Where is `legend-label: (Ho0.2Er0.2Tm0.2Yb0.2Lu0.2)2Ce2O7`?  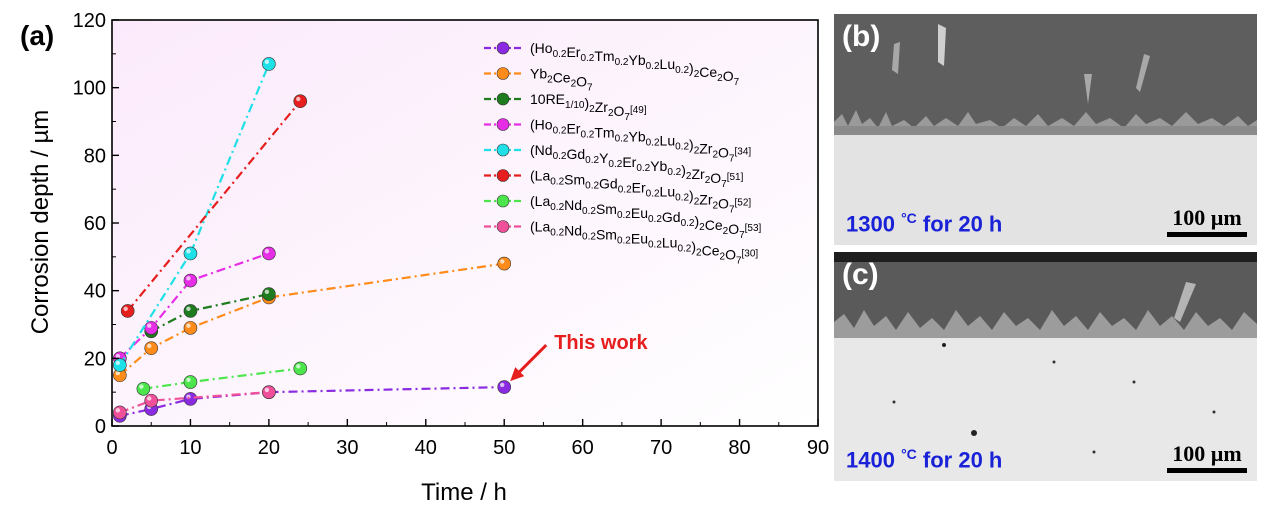 legend-label: (Ho0.2Er0.2Tm0.2Yb0.2Lu0.2)2Ce2O7 is located at coordinates (635, 64).